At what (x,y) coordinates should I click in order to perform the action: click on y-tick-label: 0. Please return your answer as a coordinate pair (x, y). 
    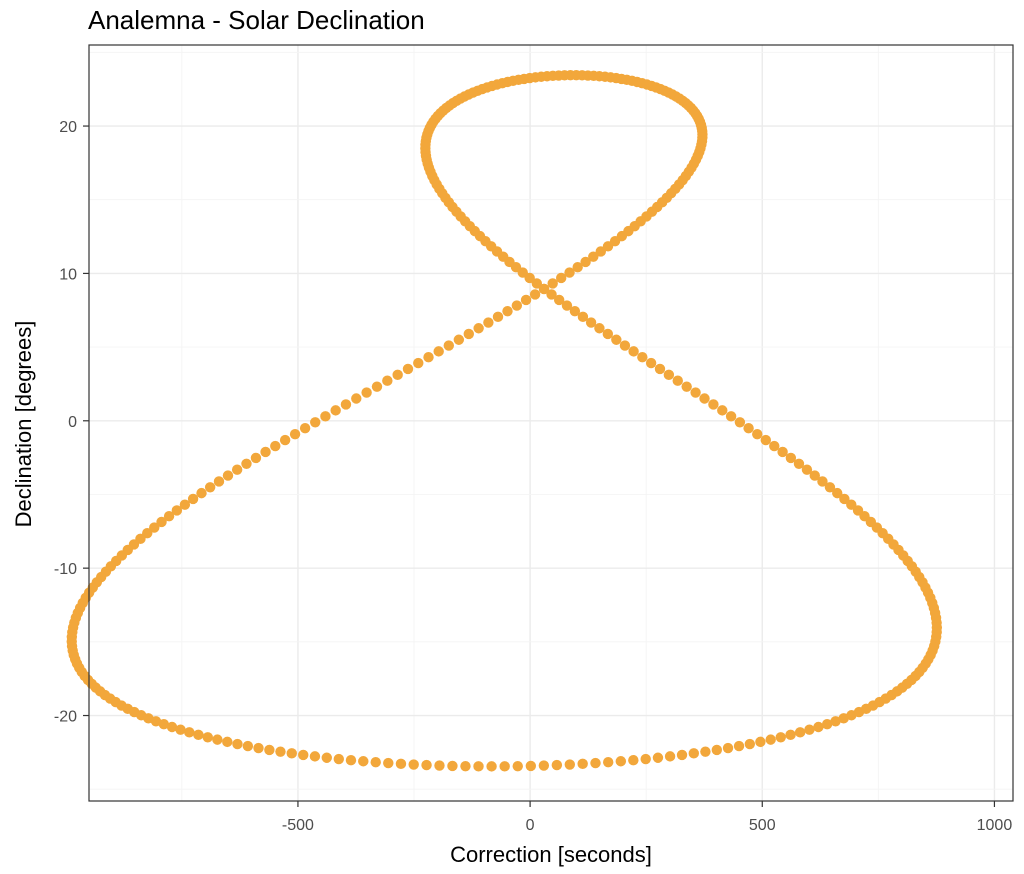
    Looking at the image, I should click on (72, 422).